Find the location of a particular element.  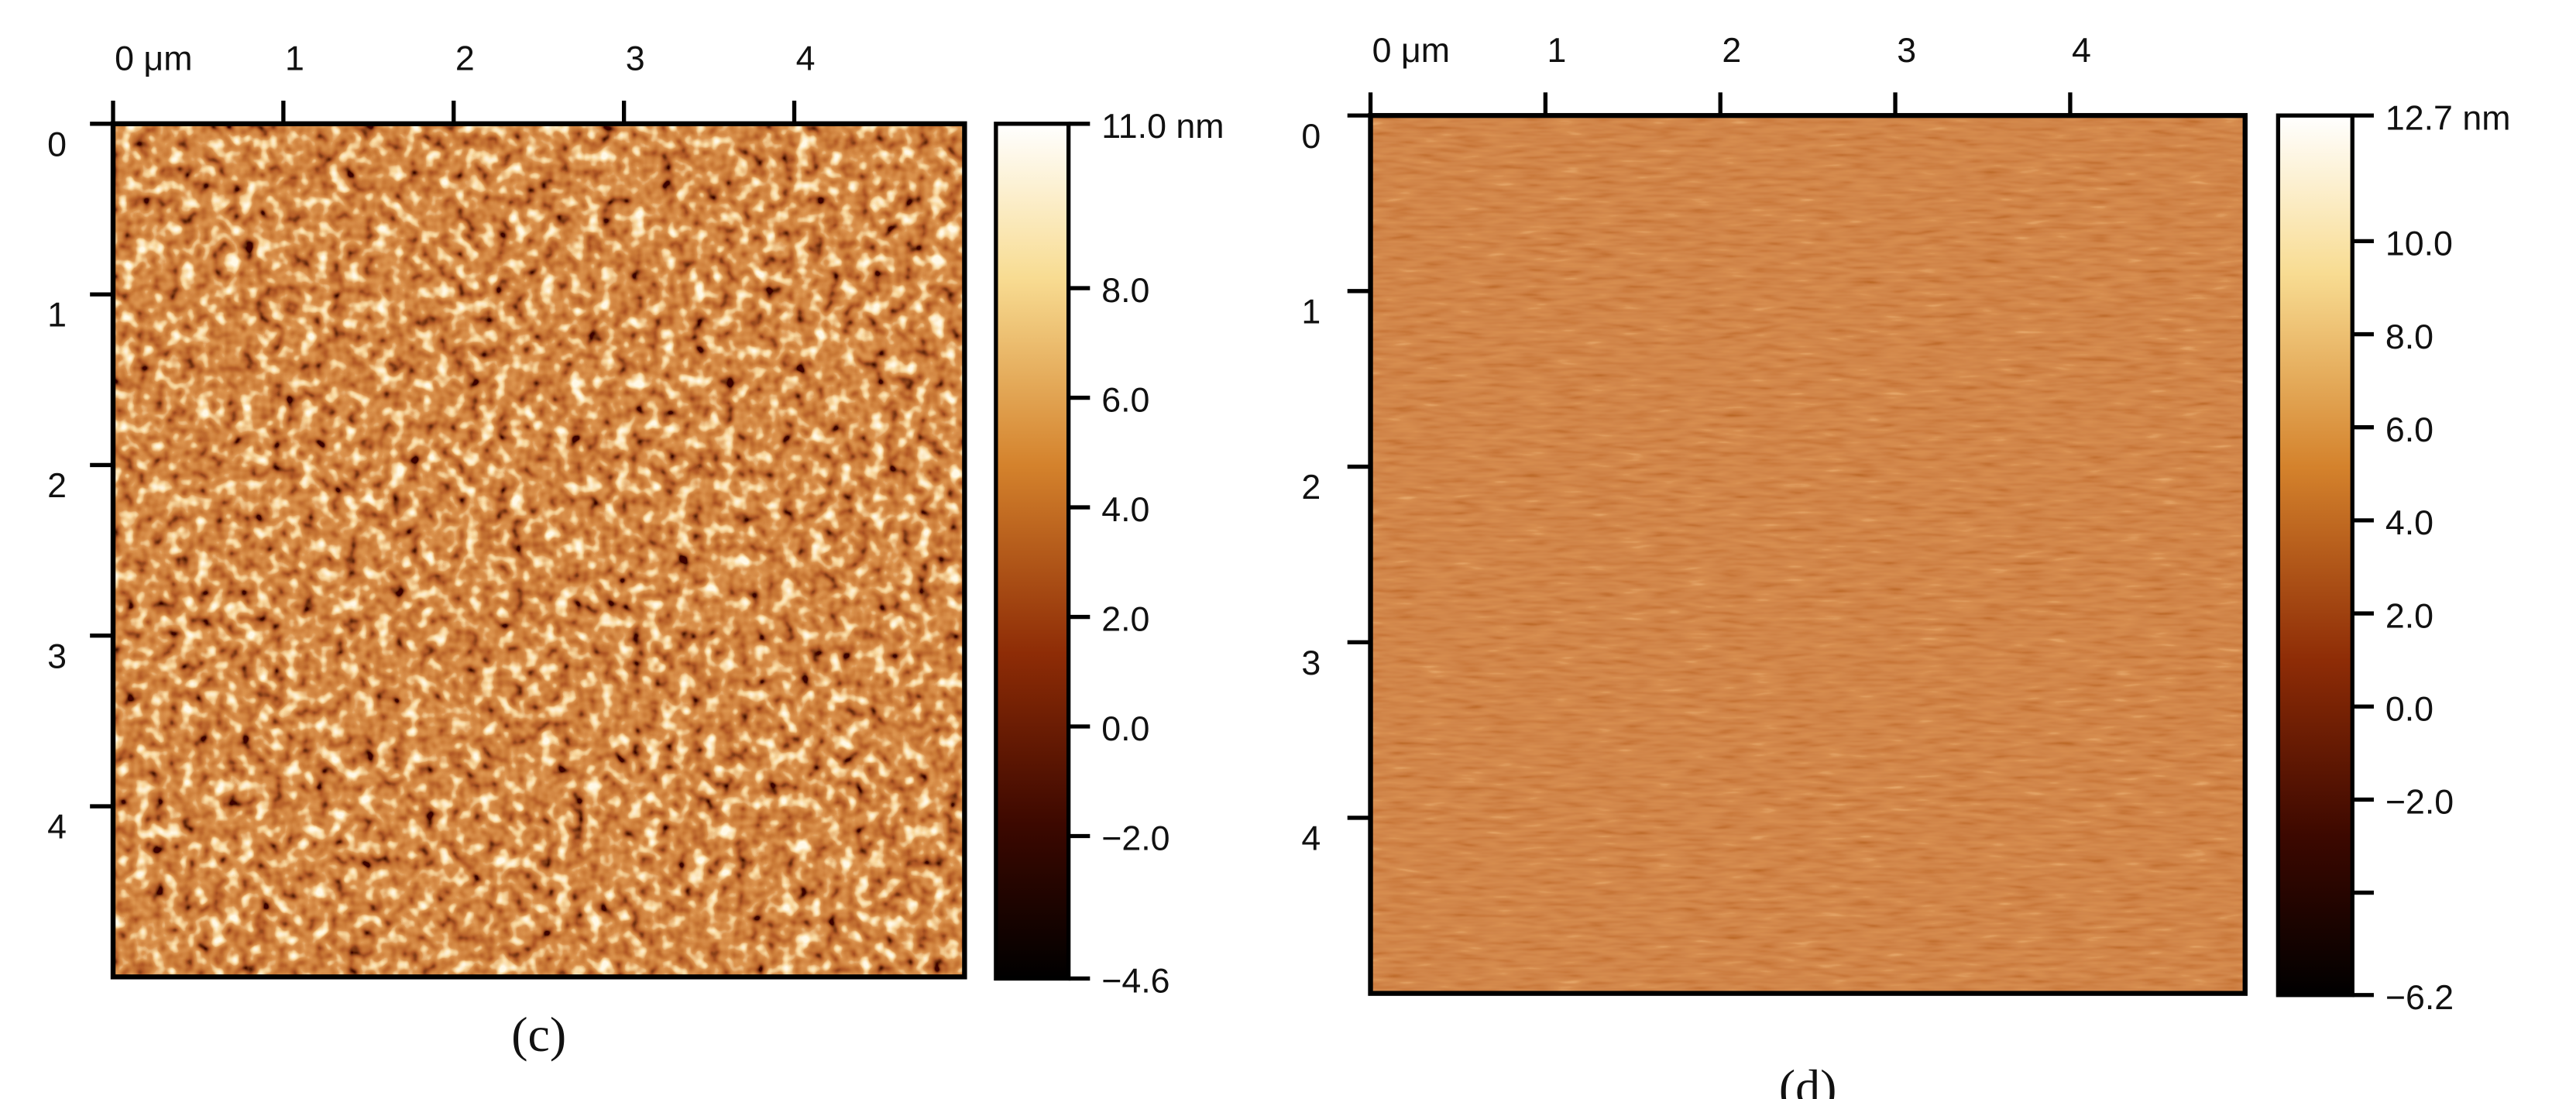

colorbar-tick-label: 10.0 is located at coordinates (2419, 244).